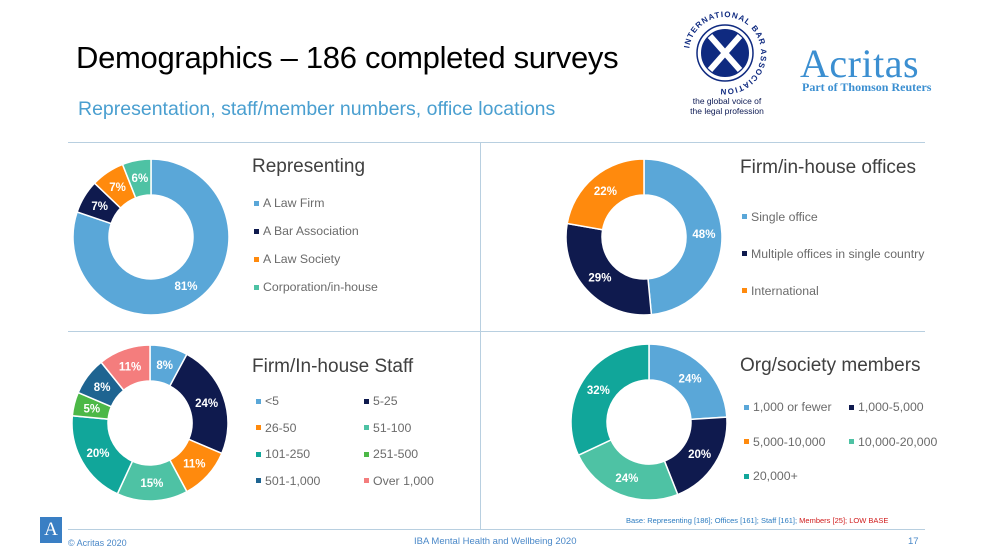  Describe the element at coordinates (347, 57) in the screenshot. I see `page-title: Demographics – 186 completed surveys` at that location.